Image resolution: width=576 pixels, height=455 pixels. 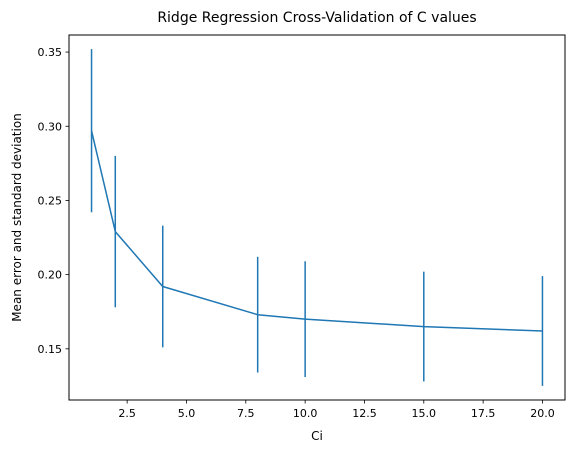 I want to click on y-tick-label: 0.20, so click(x=50, y=275).